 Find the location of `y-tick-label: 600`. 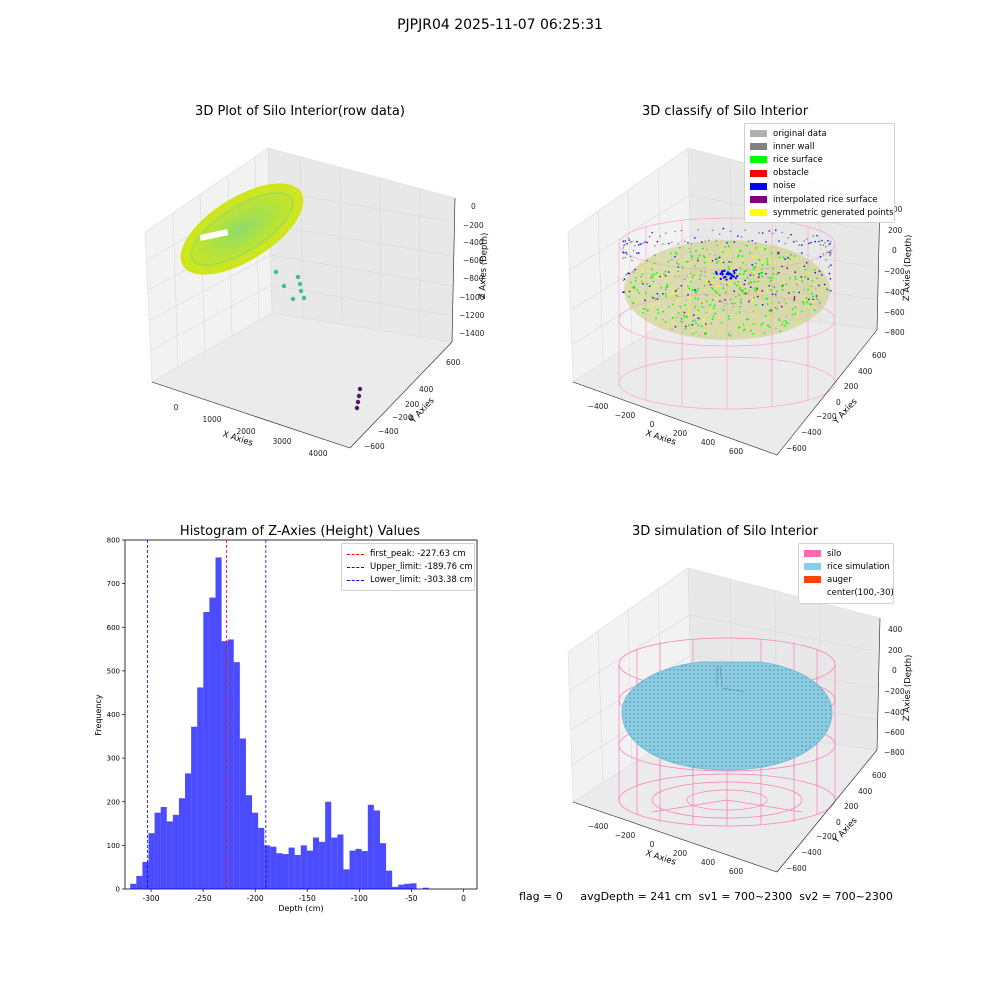

y-tick-label: 600 is located at coordinates (113, 628).